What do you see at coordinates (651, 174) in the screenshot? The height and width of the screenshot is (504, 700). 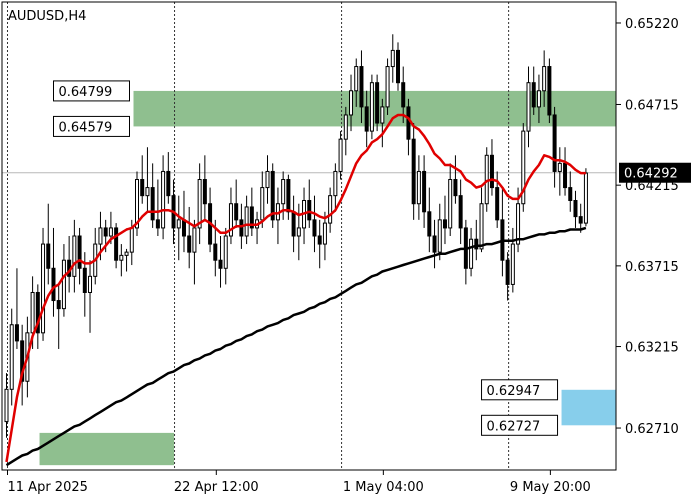 I see `current-price-label: 0.64292` at bounding box center [651, 174].